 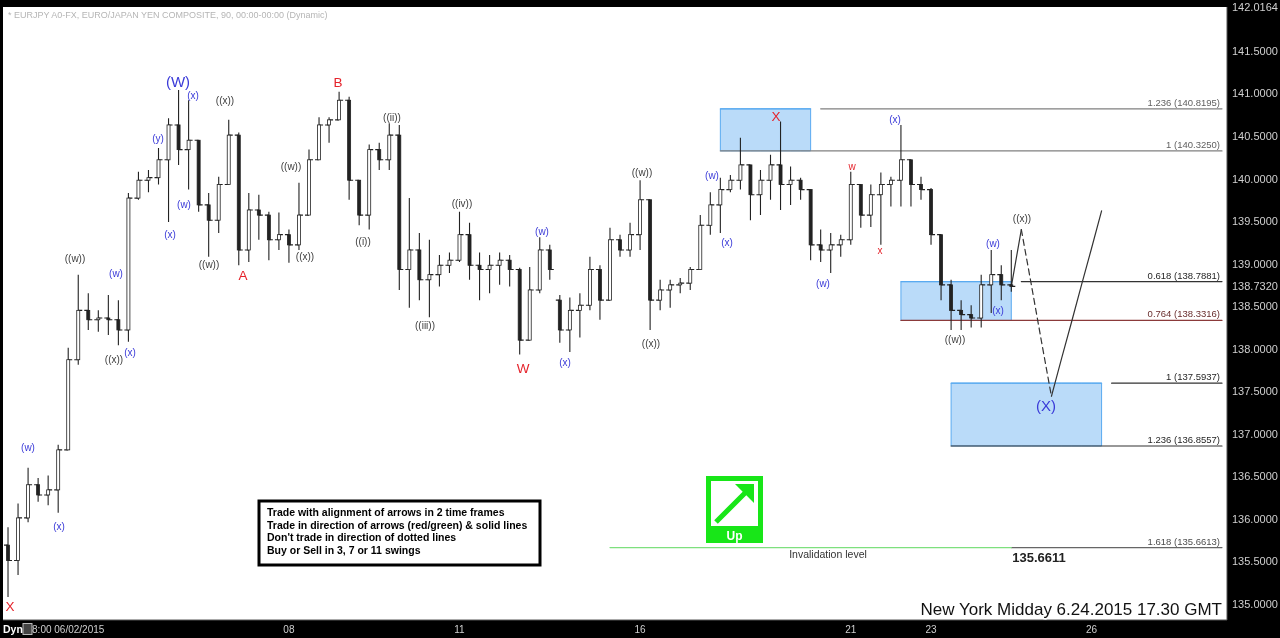 I want to click on y-tick-label: 138.5000, so click(x=1255, y=306).